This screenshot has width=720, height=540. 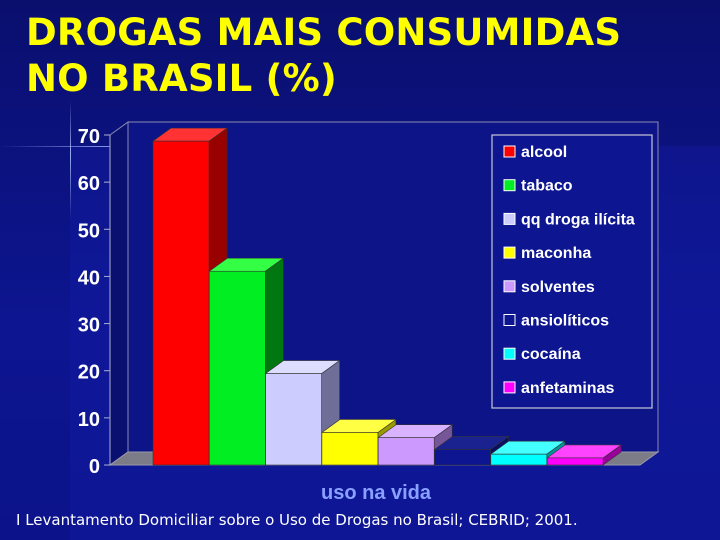 I want to click on legend-item: qq droga ilícita, so click(x=569, y=219).